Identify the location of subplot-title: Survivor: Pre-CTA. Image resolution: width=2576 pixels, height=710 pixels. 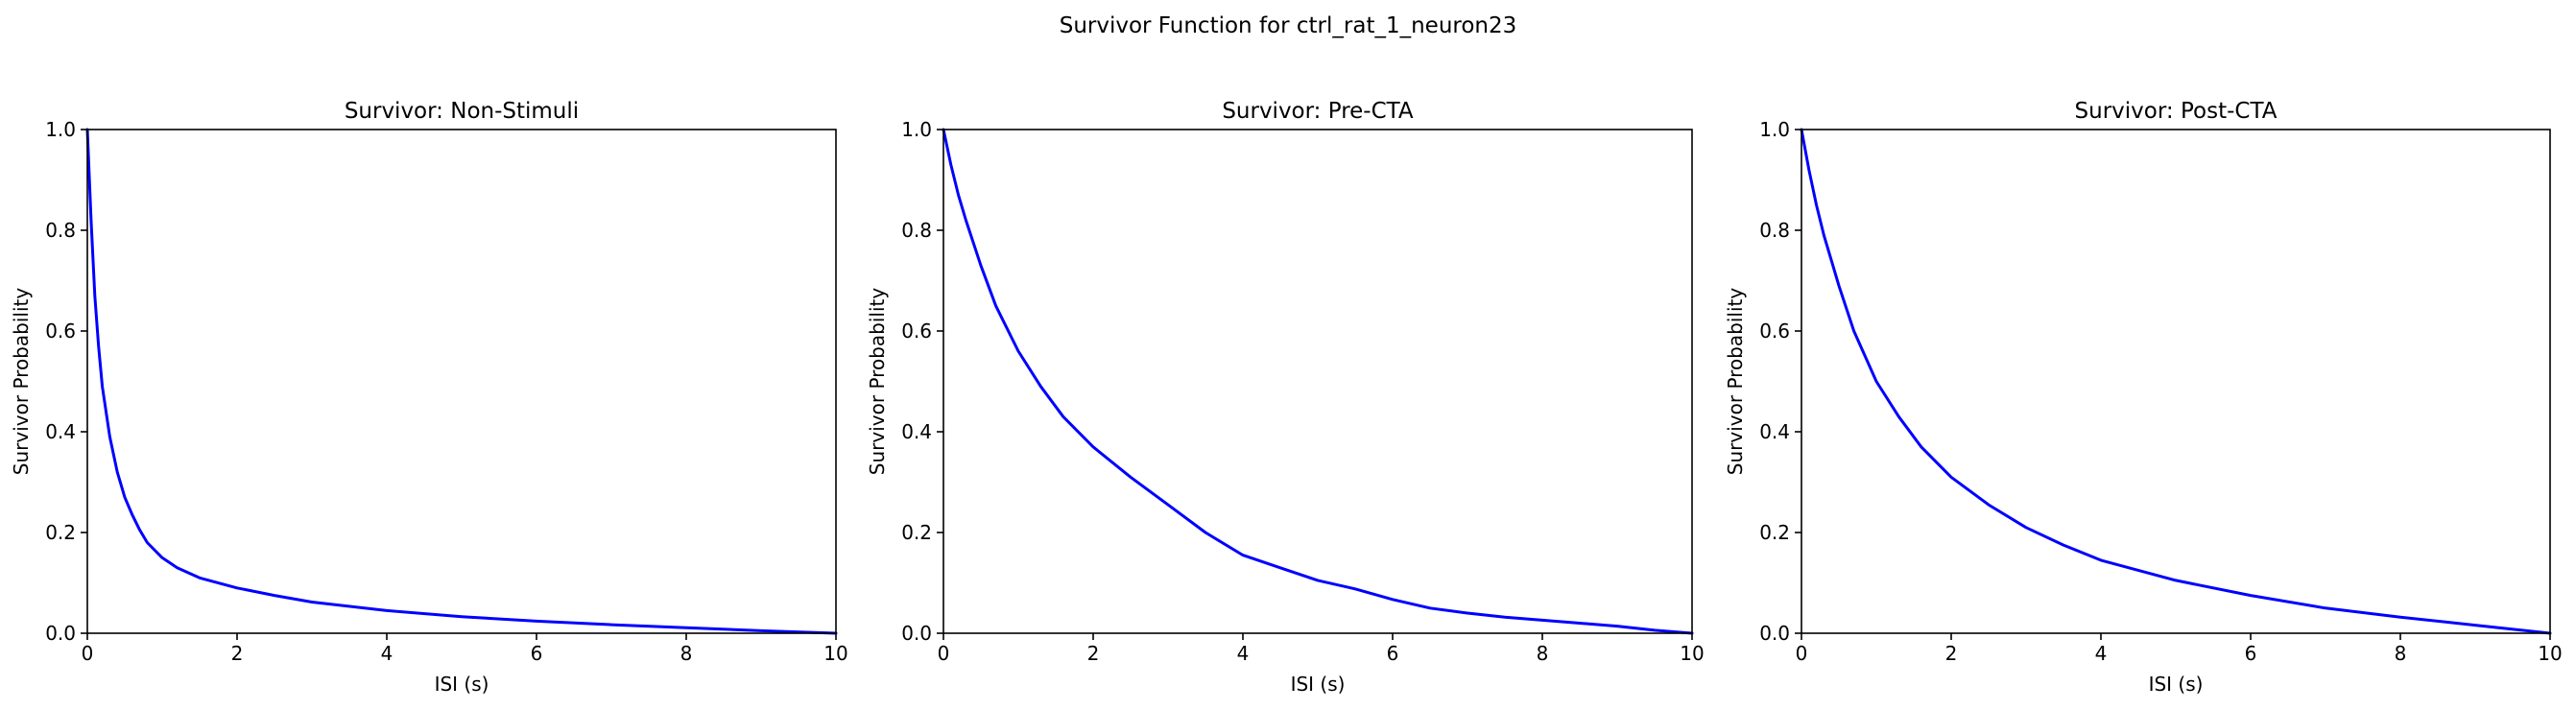
(1318, 111).